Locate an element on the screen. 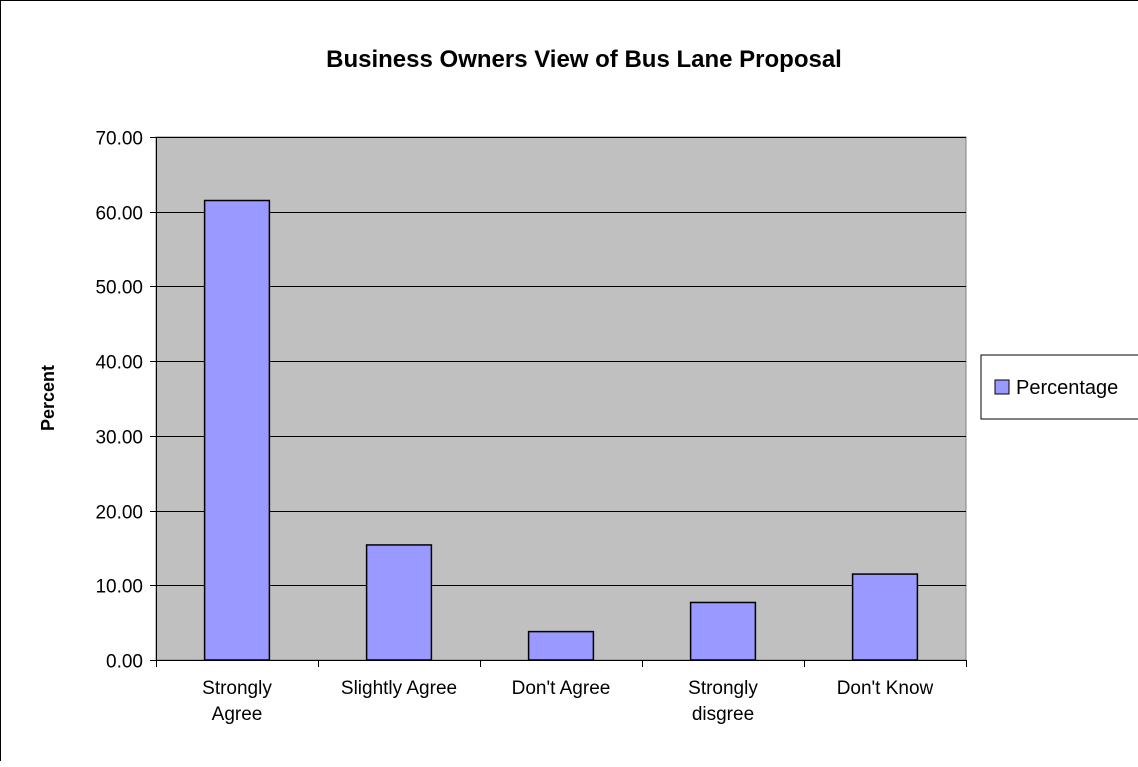  y-tick-label: 30.00 is located at coordinates (119, 438).